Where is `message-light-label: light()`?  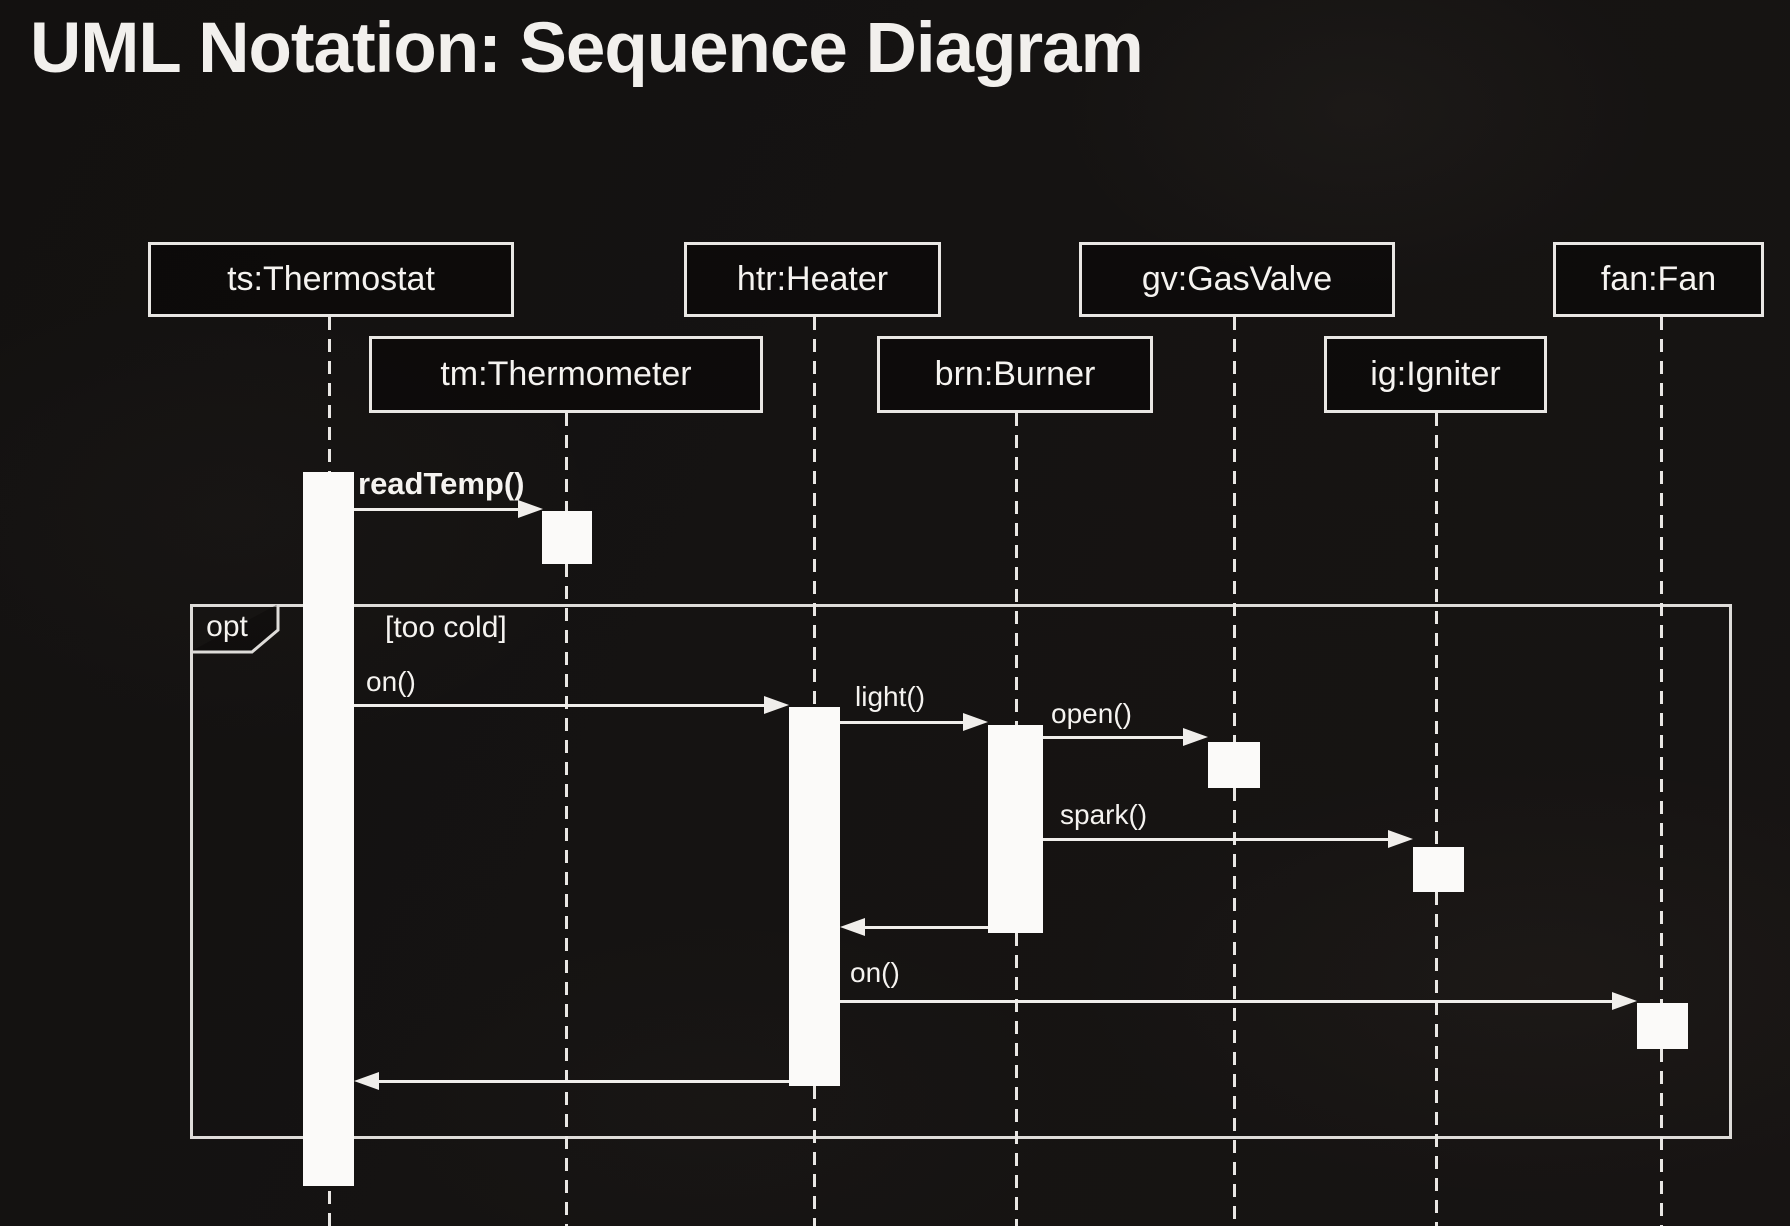 message-light-label: light() is located at coordinates (890, 696).